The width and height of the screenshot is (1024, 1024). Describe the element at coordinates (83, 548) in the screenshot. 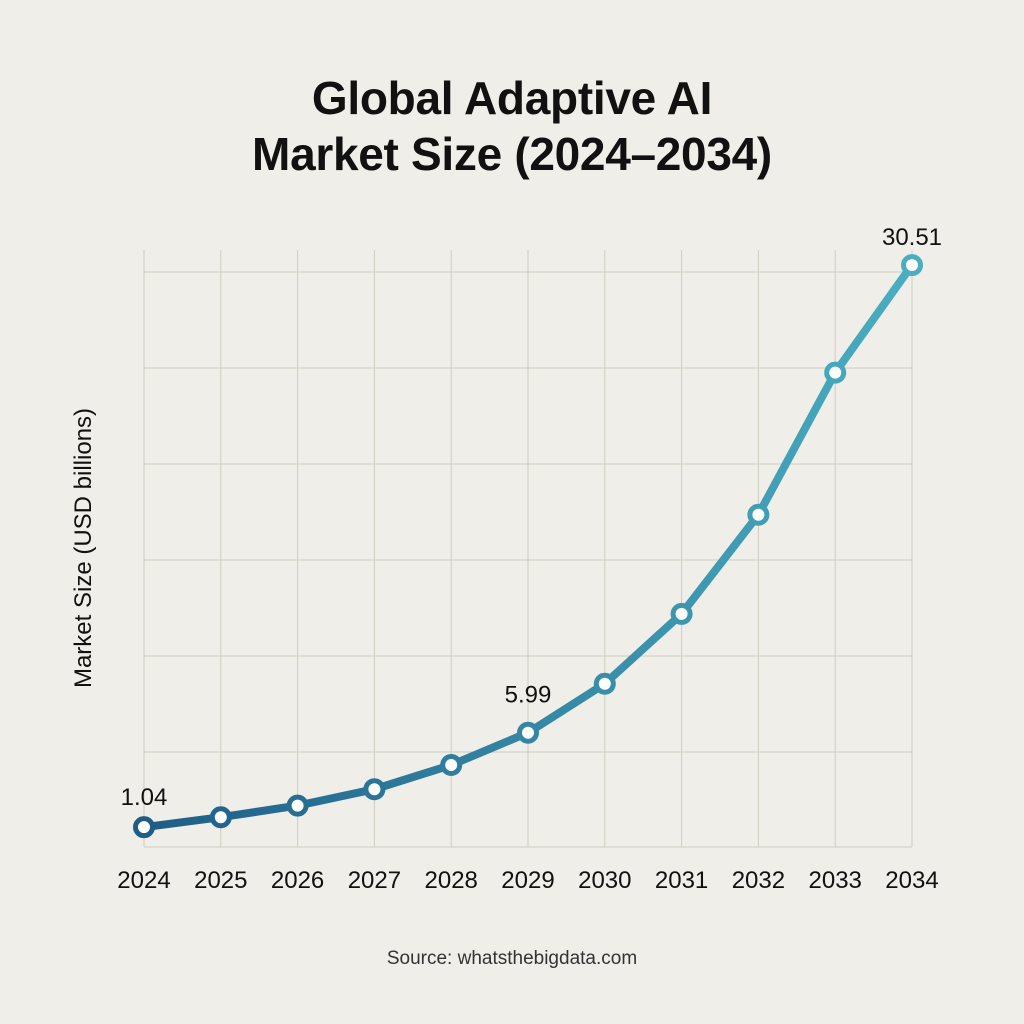

I see `y-axis-label: Market Size (USD billions)` at that location.